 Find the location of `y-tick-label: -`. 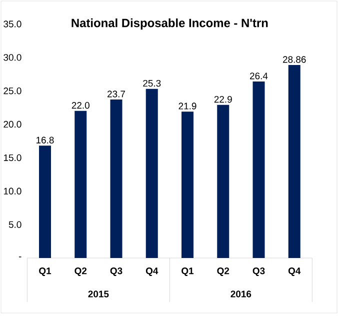

y-tick-label: - is located at coordinates (20, 257).